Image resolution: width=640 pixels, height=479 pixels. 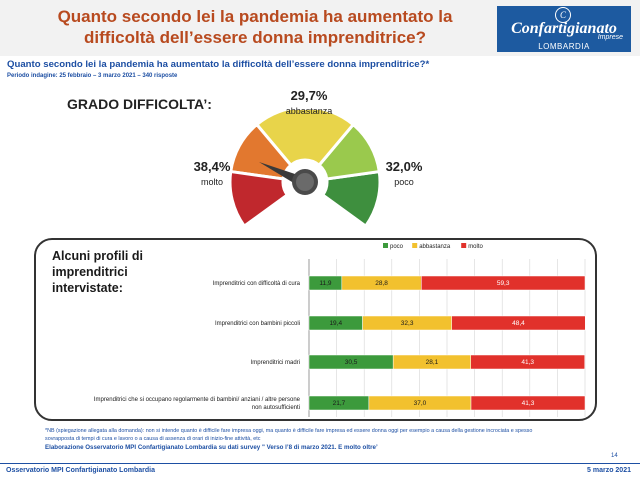 I want to click on gauge-sector-red, so click(x=259, y=199).